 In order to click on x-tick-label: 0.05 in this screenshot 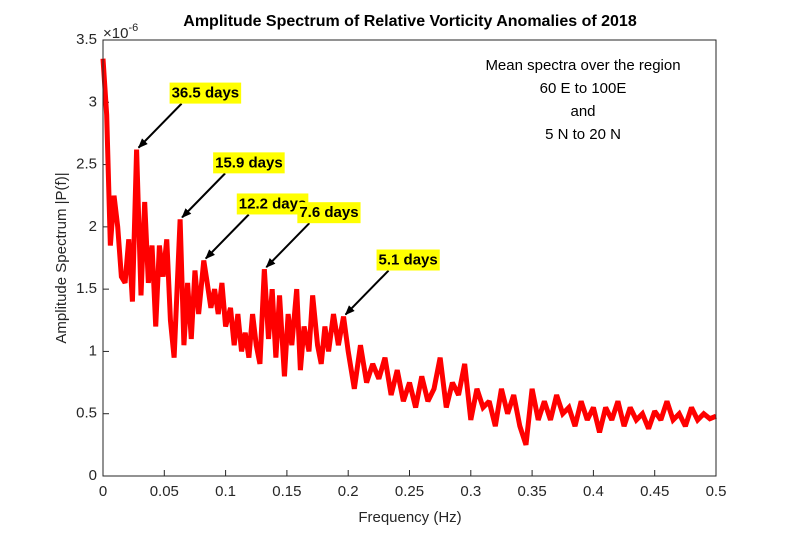, I will do `click(164, 491)`.